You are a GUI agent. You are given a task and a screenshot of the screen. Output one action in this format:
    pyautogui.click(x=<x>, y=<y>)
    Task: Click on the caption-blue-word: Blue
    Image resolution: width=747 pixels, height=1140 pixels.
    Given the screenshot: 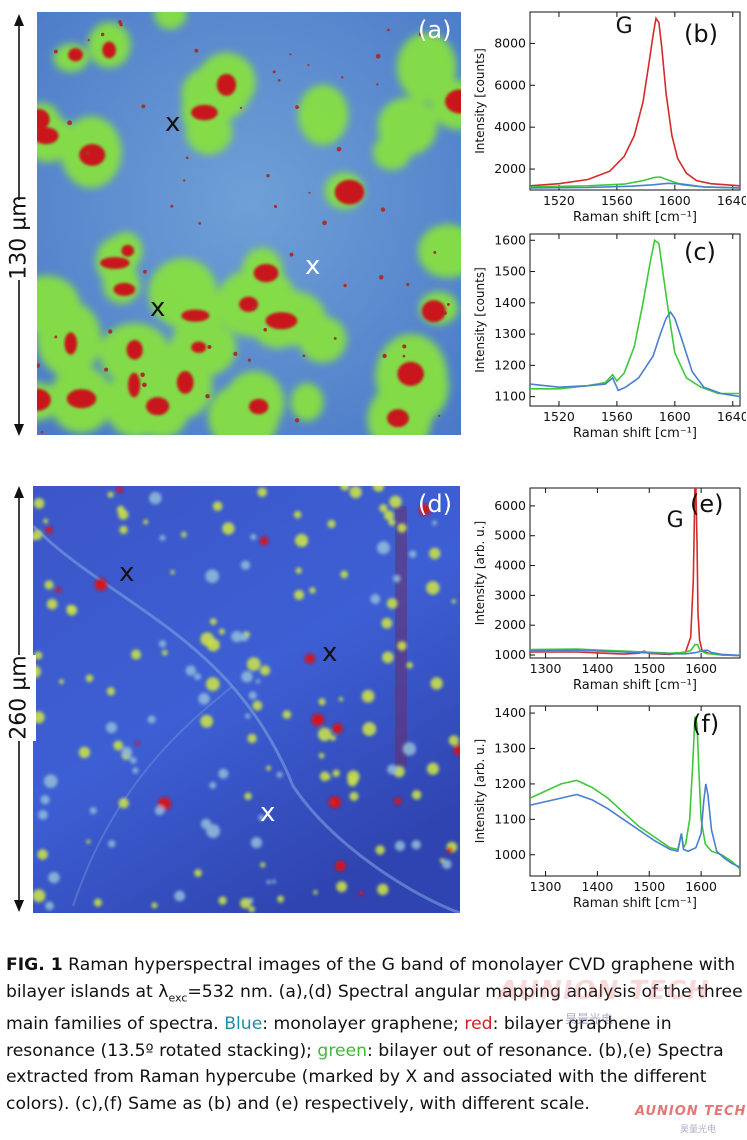 What is the action you would take?
    pyautogui.click(x=243, y=1024)
    